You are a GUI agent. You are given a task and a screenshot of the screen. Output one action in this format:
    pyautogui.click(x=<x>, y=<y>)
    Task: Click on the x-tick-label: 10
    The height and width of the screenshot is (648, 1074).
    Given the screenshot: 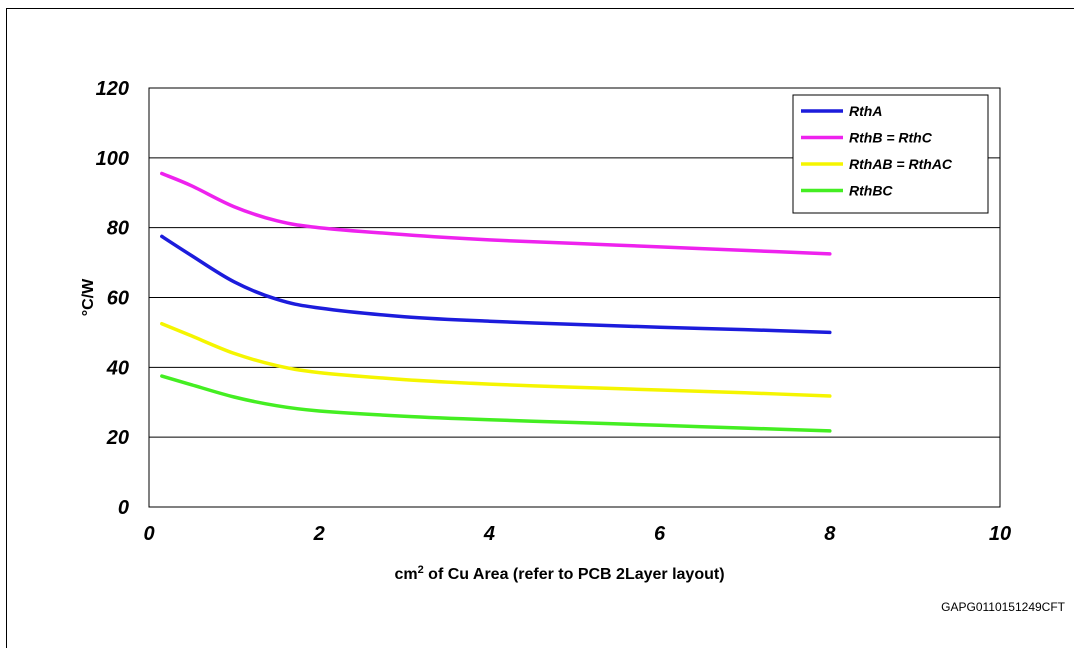 What is the action you would take?
    pyautogui.click(x=1000, y=534)
    